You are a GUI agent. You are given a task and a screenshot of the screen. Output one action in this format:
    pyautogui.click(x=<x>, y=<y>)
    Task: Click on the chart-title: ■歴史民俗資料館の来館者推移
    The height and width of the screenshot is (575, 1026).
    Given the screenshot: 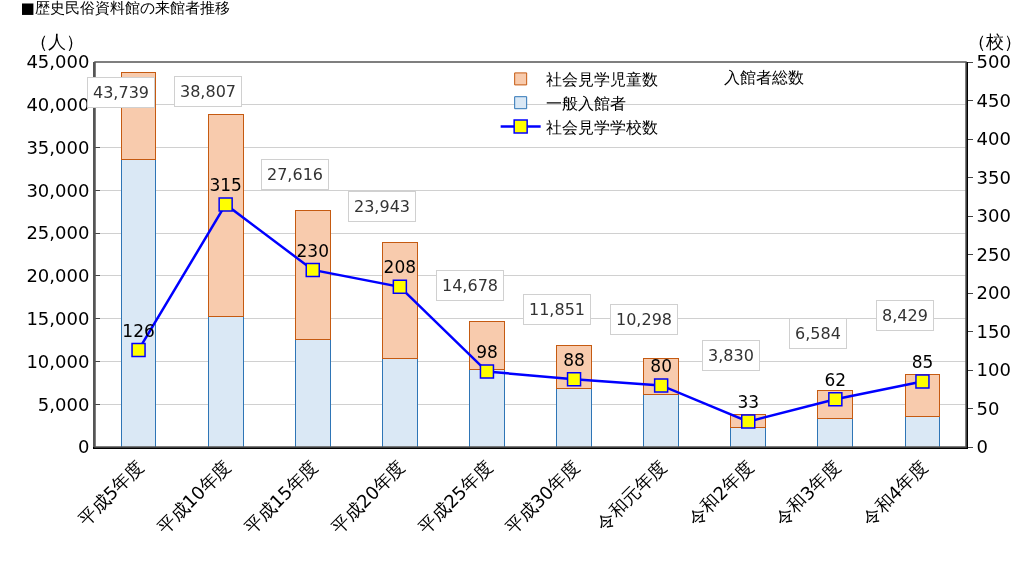 What is the action you would take?
    pyautogui.click(x=125, y=9)
    